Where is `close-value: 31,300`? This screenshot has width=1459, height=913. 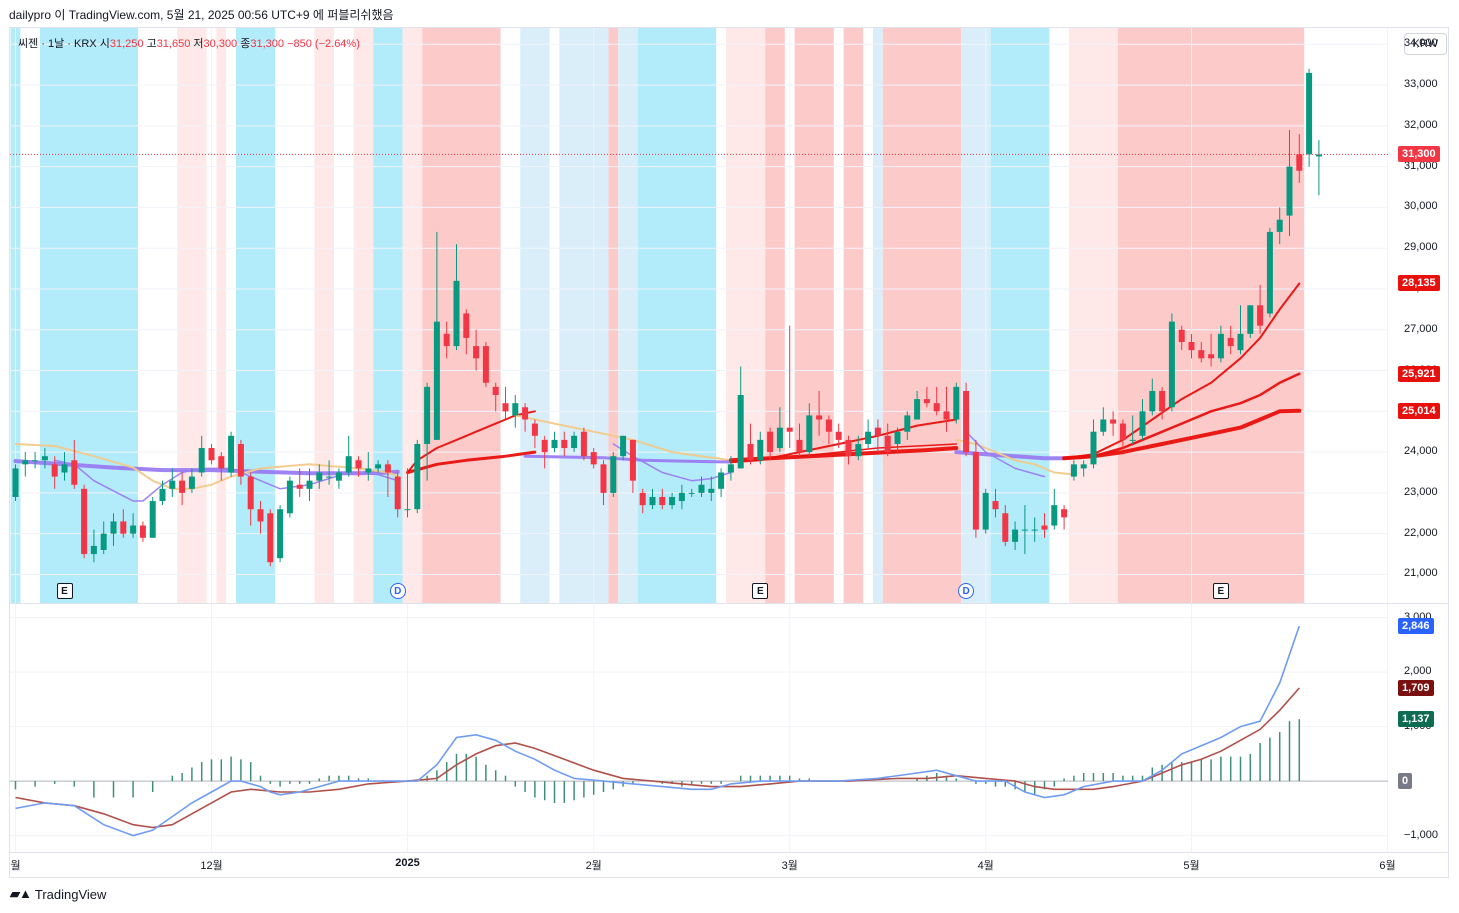 close-value: 31,300 is located at coordinates (267, 44).